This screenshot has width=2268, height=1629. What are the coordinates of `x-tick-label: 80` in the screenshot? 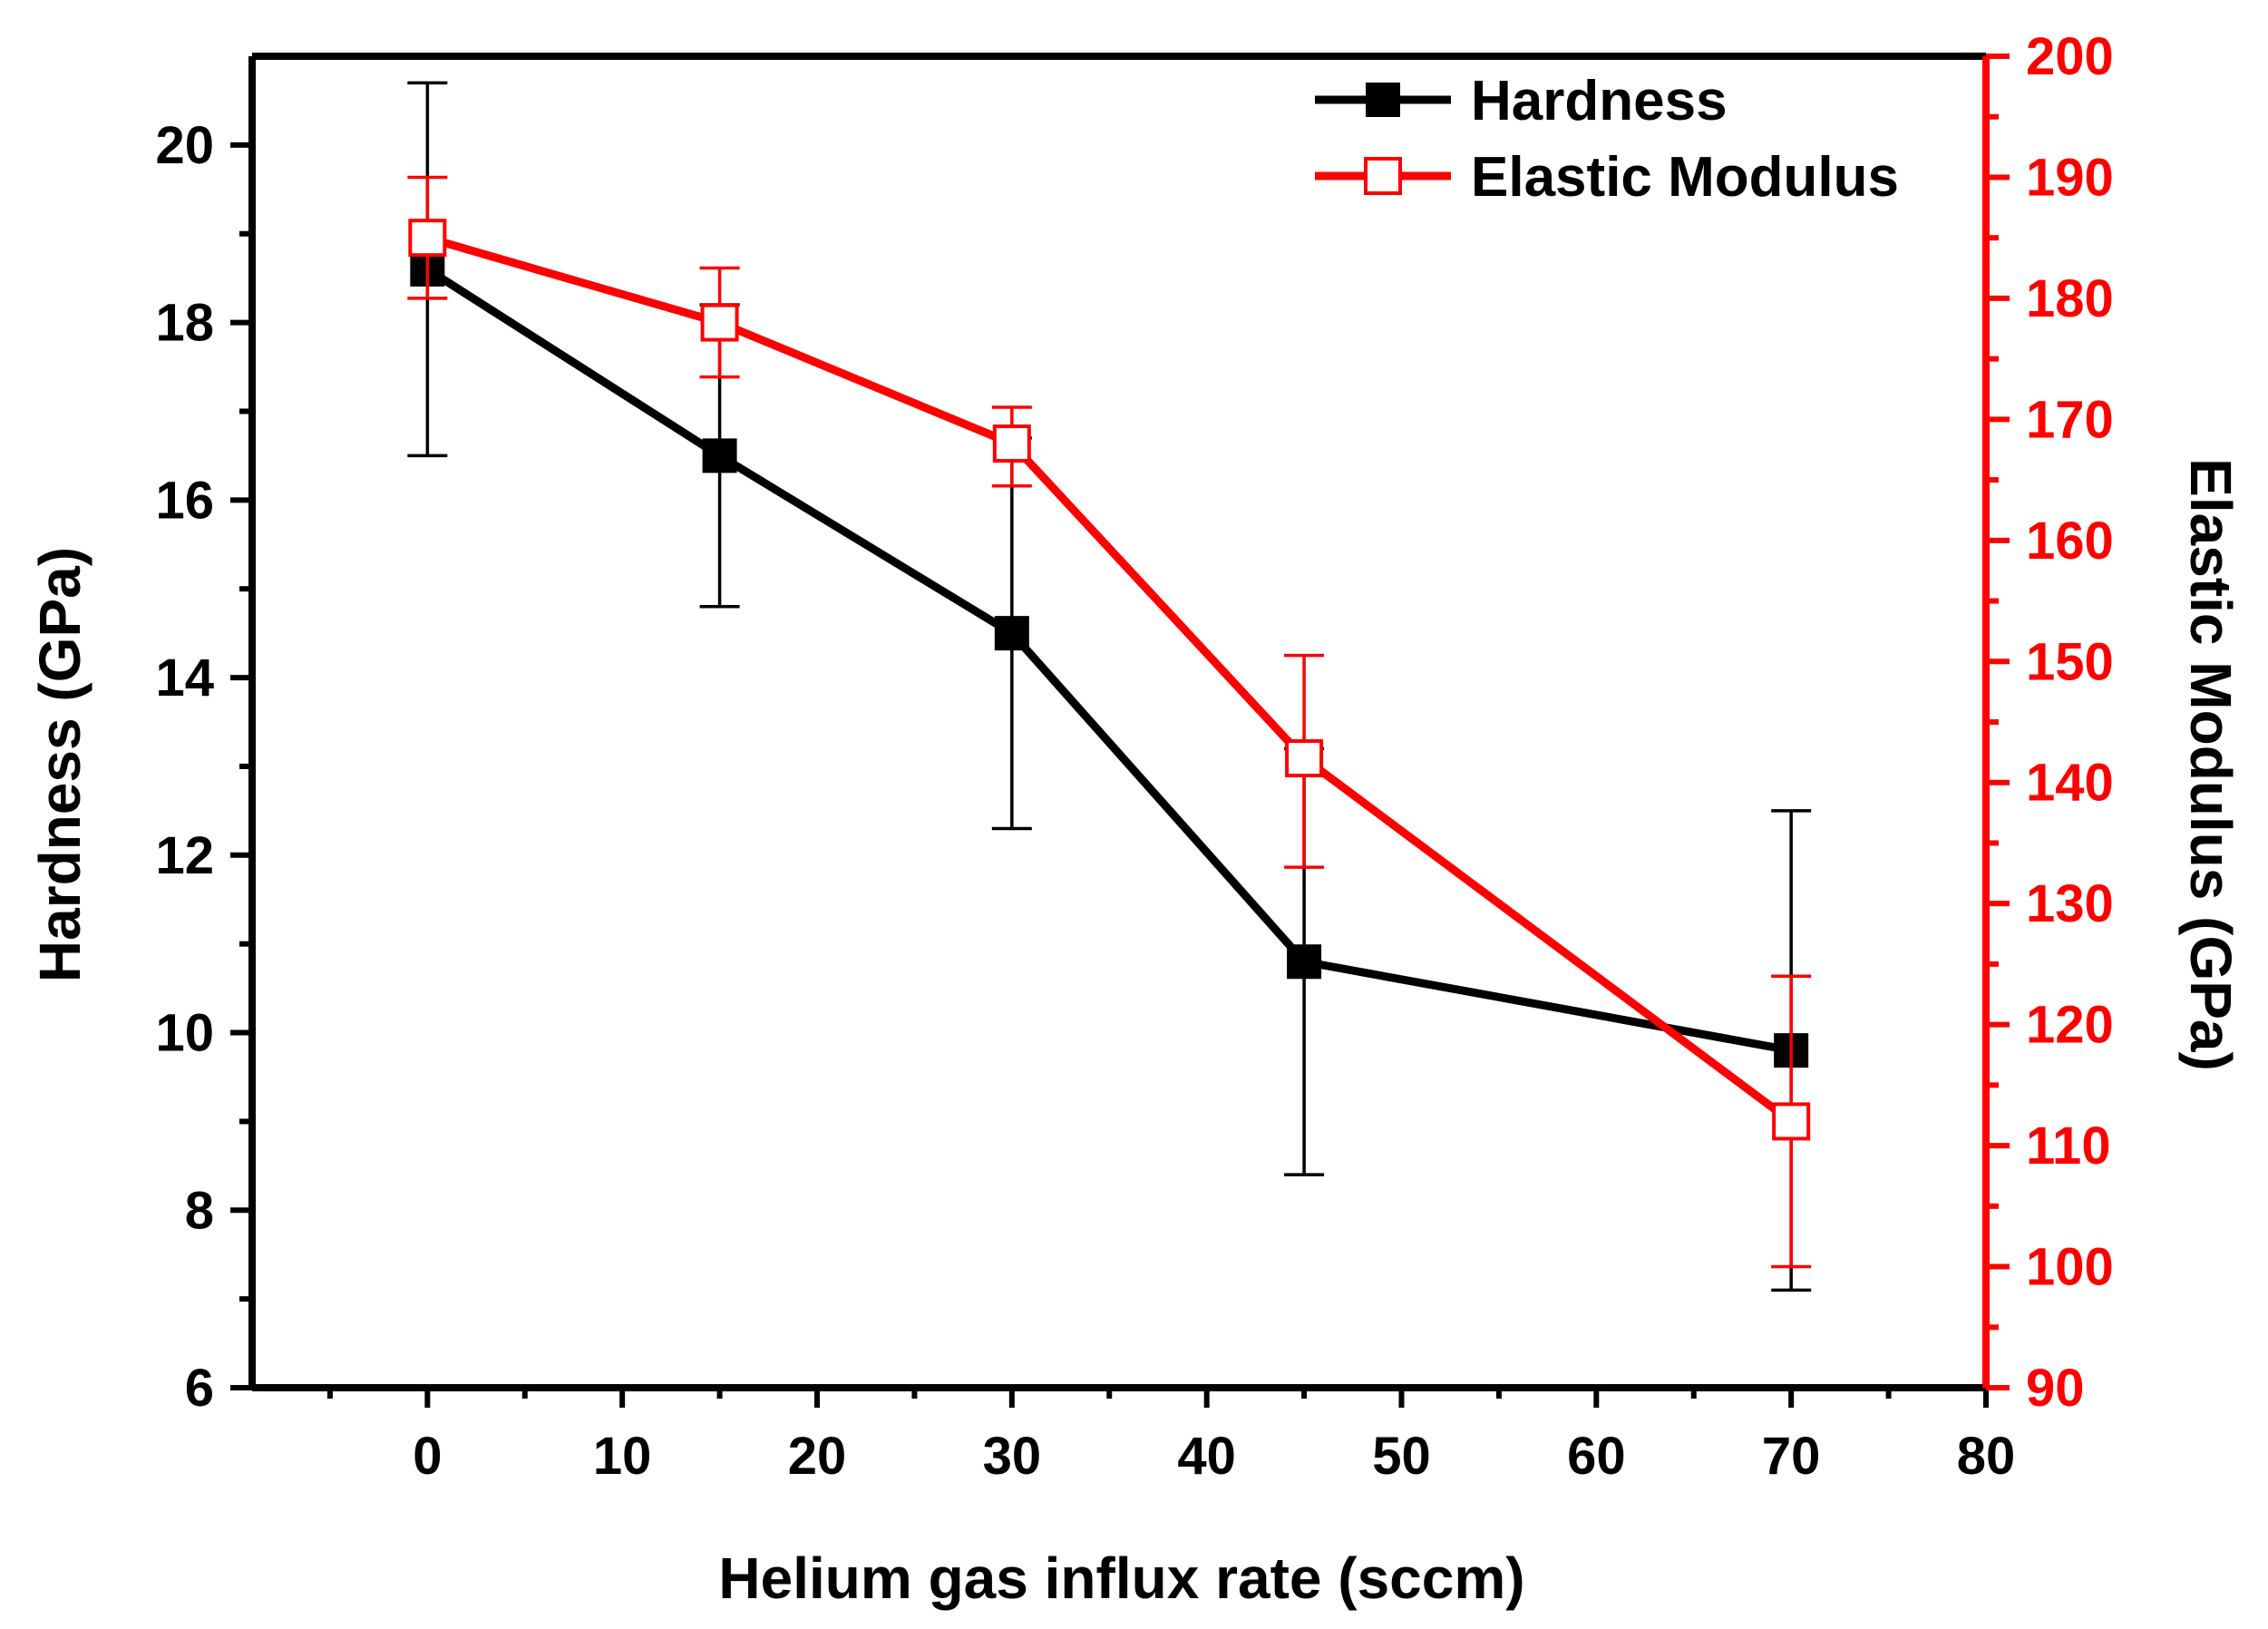 It's located at (1987, 1456).